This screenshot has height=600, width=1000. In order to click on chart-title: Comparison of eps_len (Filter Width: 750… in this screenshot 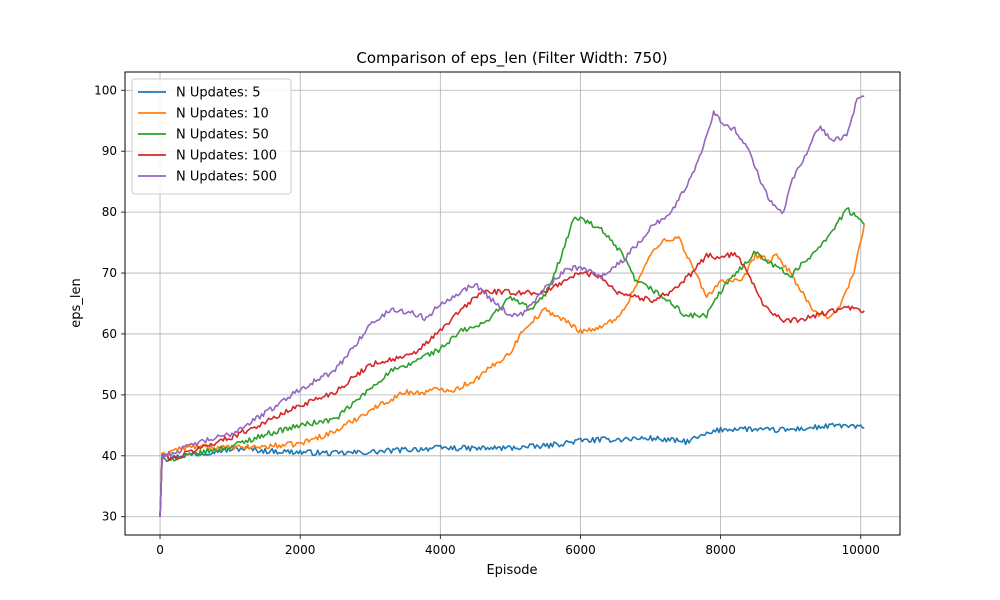, I will do `click(511, 58)`.